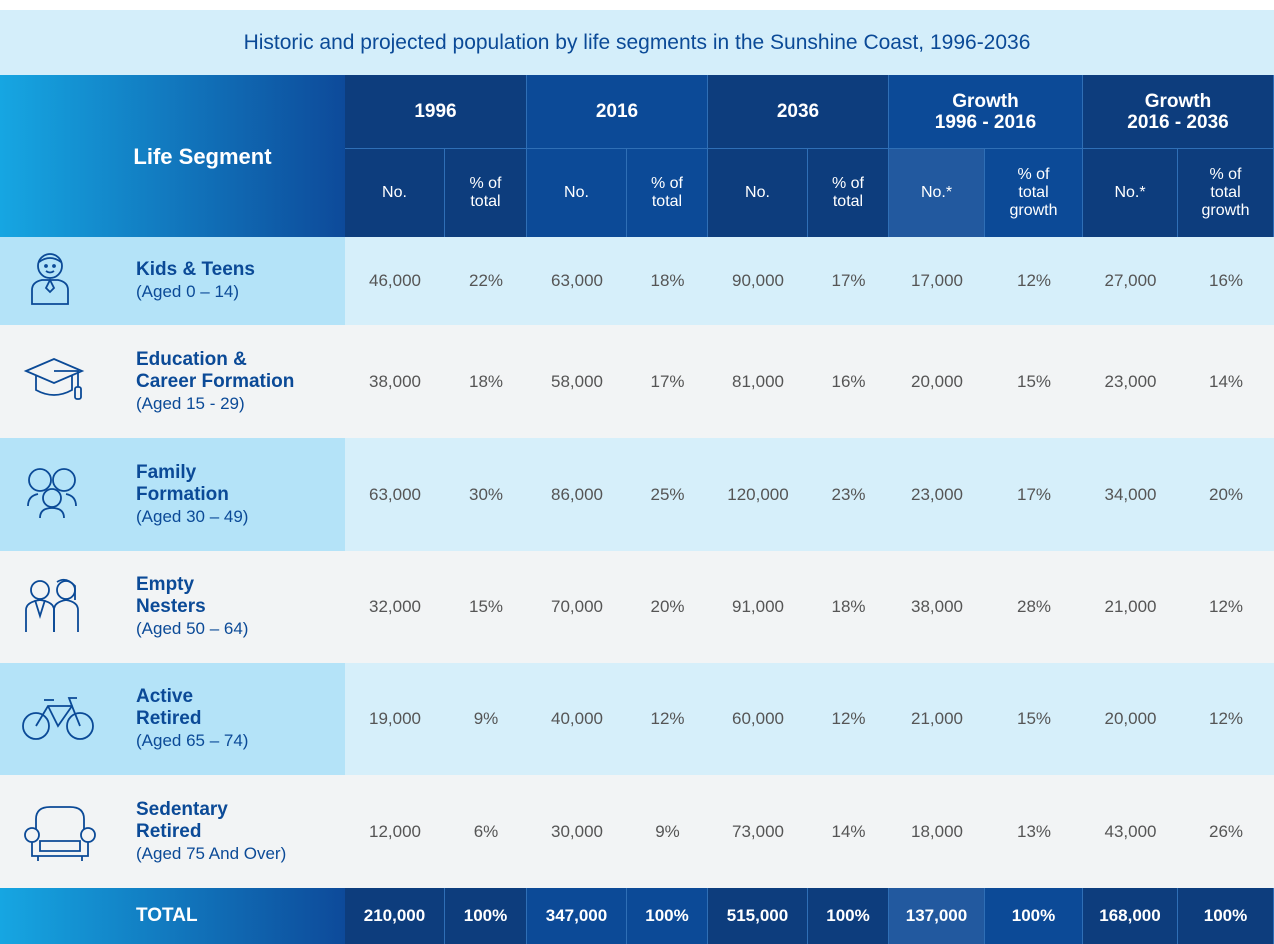 The width and height of the screenshot is (1274, 944). I want to click on segment-title: Empty Nesters, so click(171, 595).